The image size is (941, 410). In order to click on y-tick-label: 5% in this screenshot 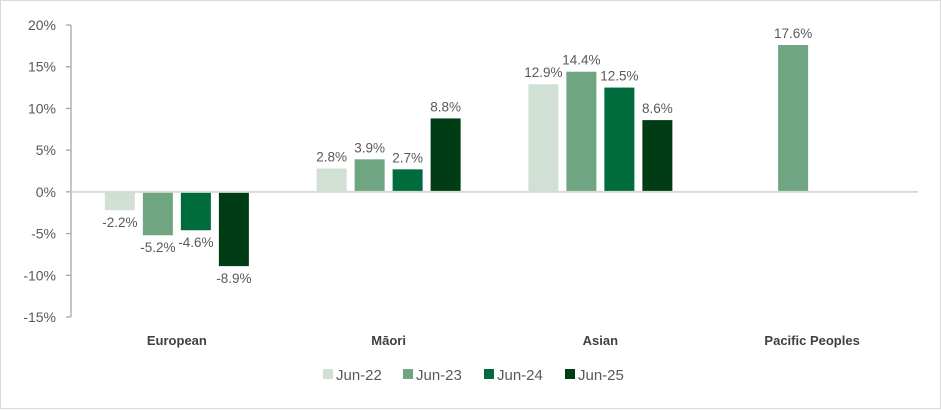, I will do `click(46, 150)`.